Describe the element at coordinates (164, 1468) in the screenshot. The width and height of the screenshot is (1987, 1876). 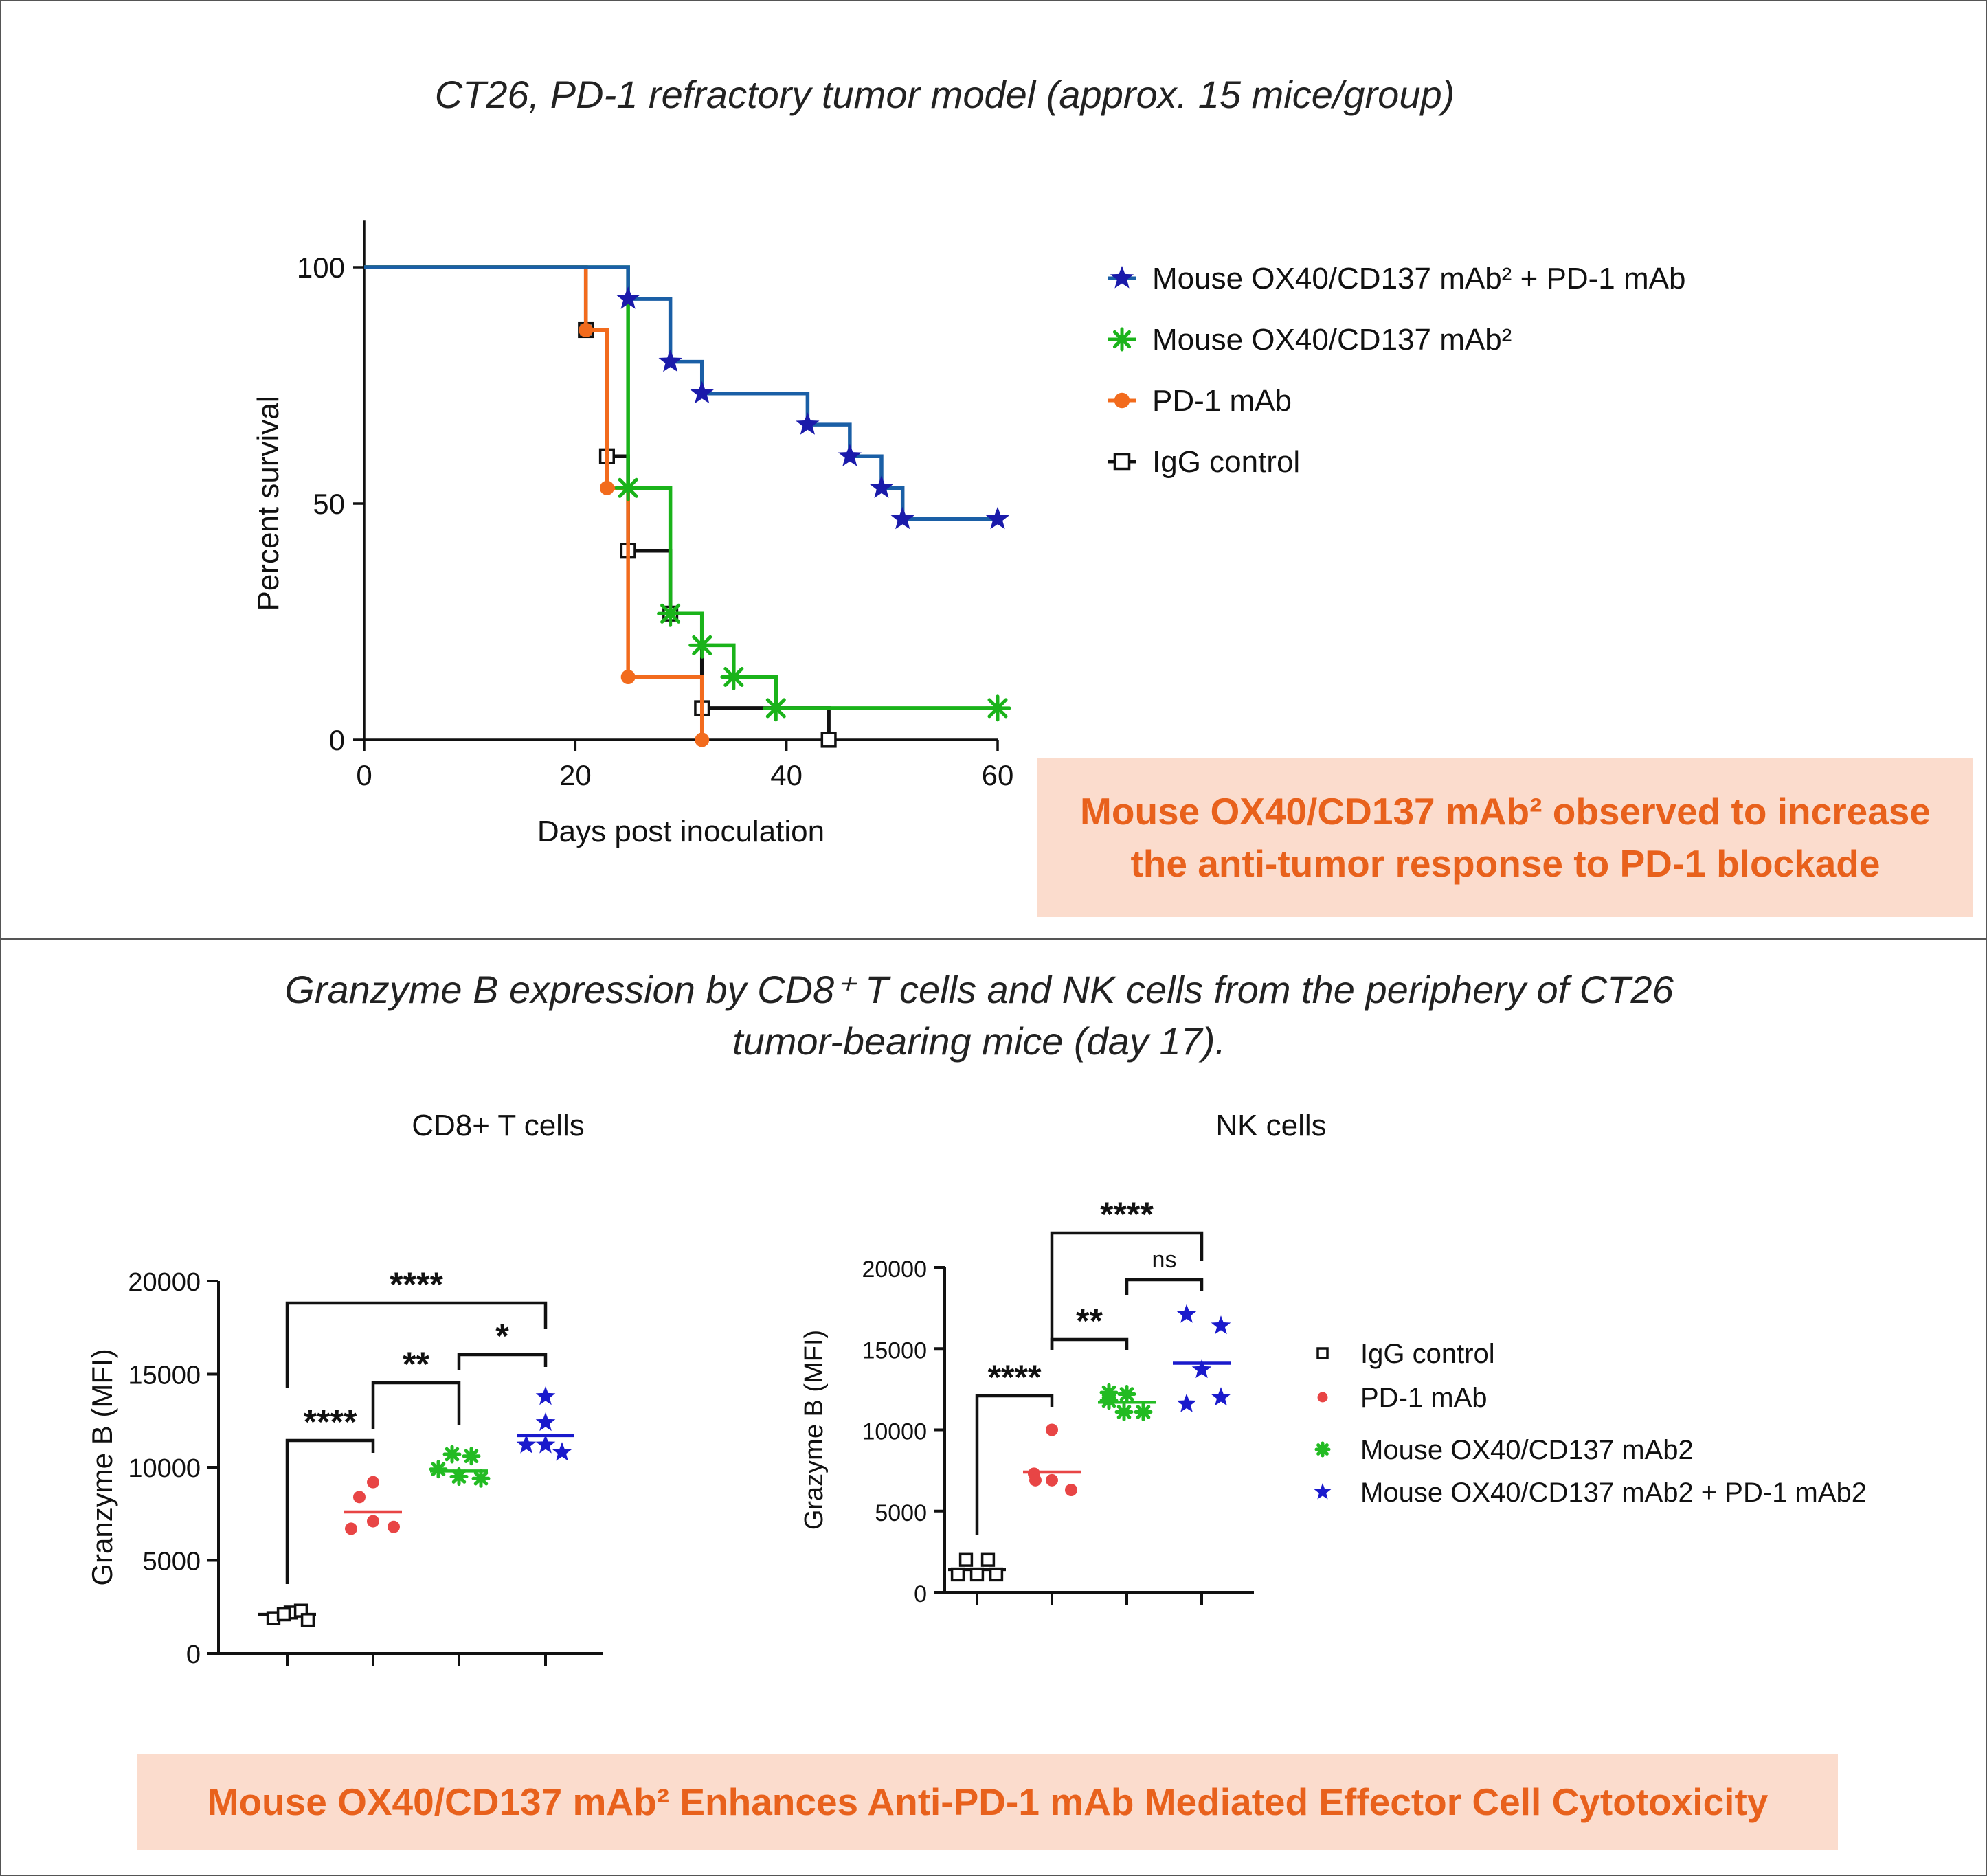
I see `dp1-y-tick-label: 10000` at that location.